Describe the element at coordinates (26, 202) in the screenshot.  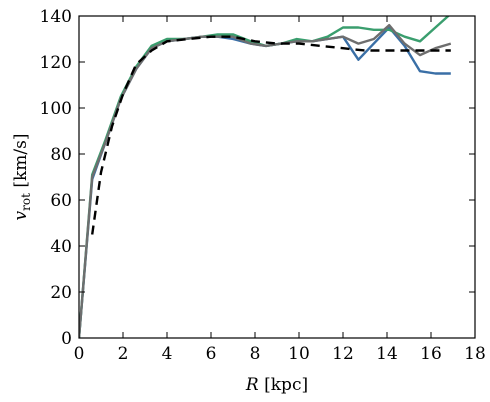
I see `y-axis-title-subscript: rot` at that location.